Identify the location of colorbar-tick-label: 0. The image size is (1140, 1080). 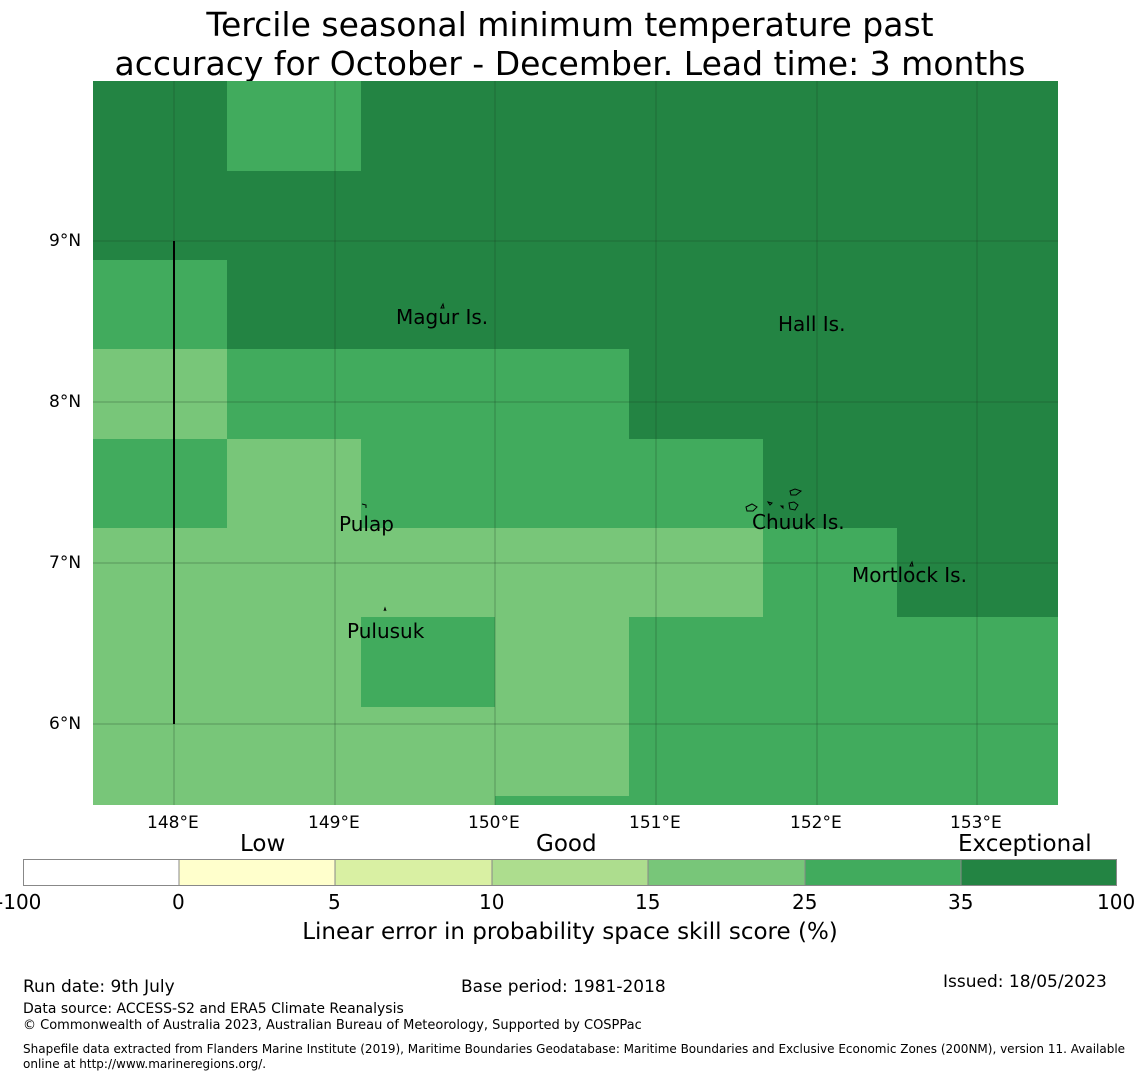
(178, 902).